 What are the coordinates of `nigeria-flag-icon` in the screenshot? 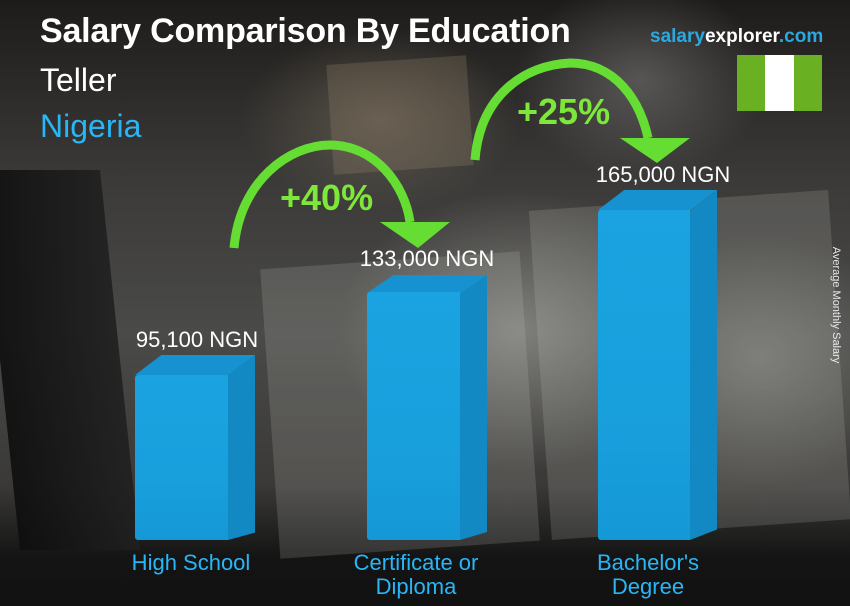 It's located at (779, 83).